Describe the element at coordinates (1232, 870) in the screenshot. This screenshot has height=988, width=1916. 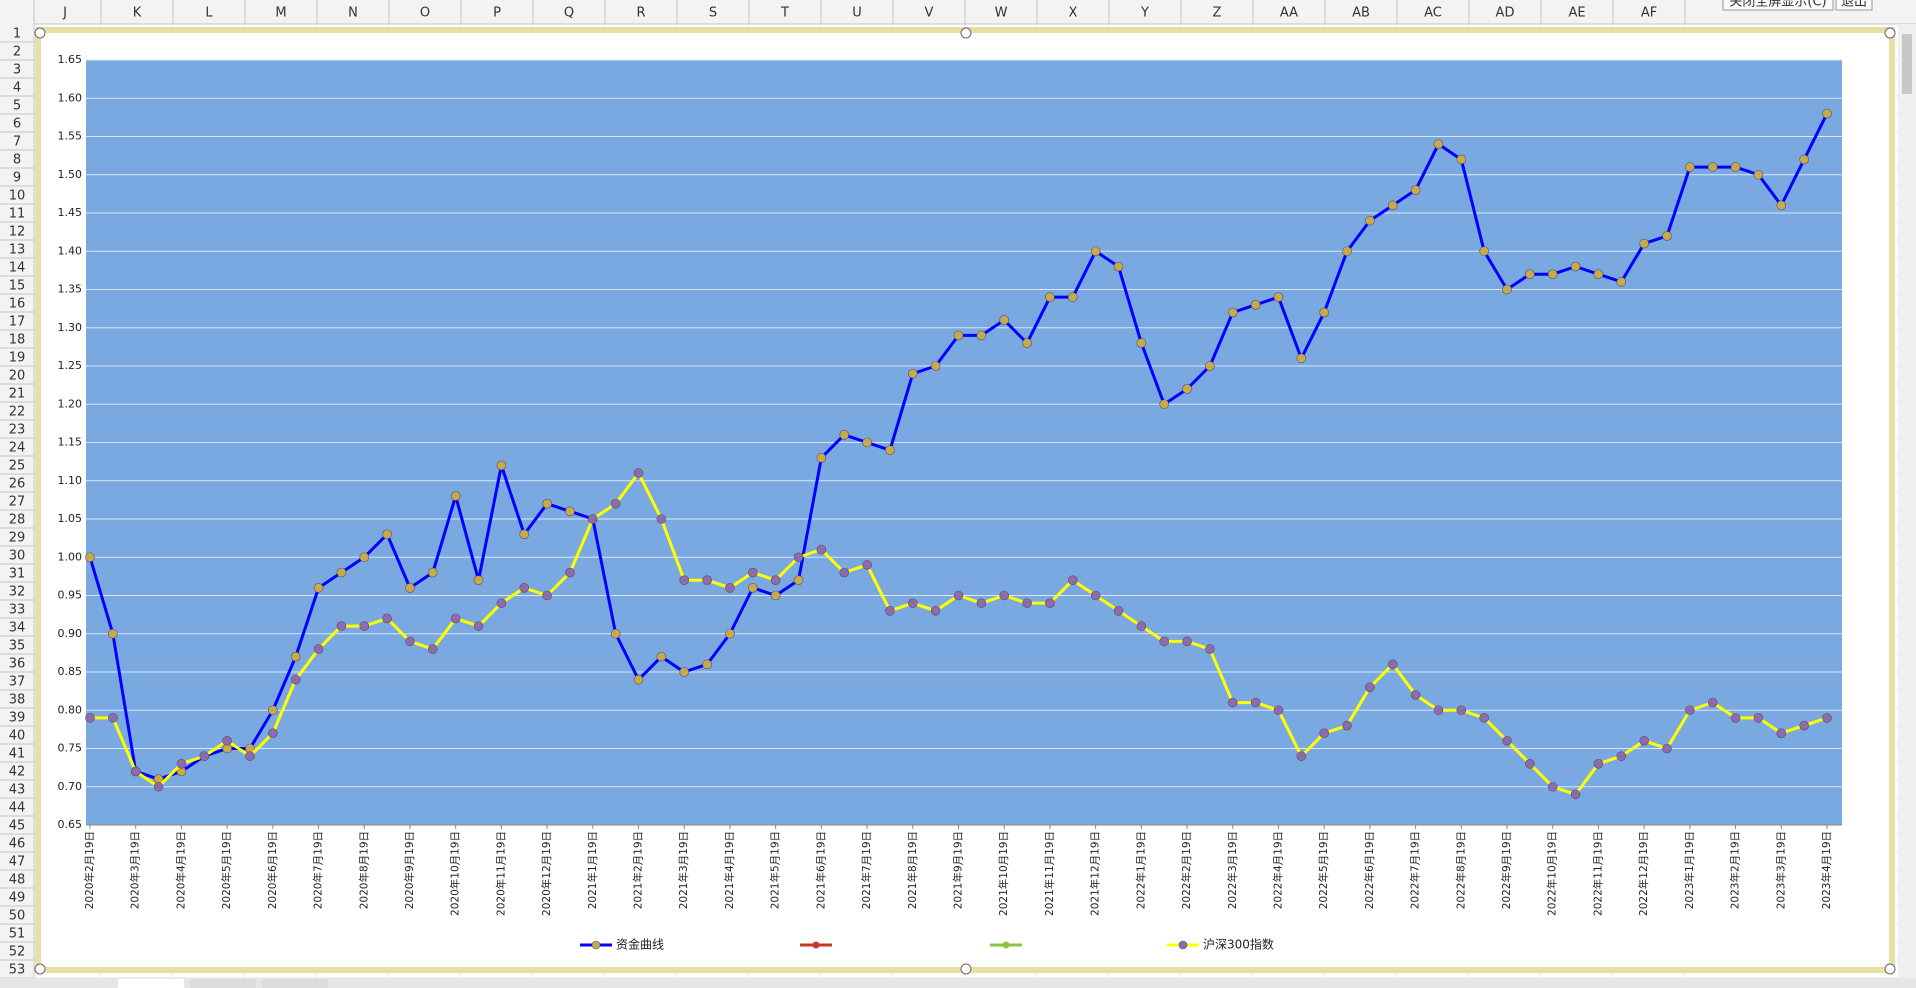
I see `x-tick-label: 2022年3月19日` at that location.